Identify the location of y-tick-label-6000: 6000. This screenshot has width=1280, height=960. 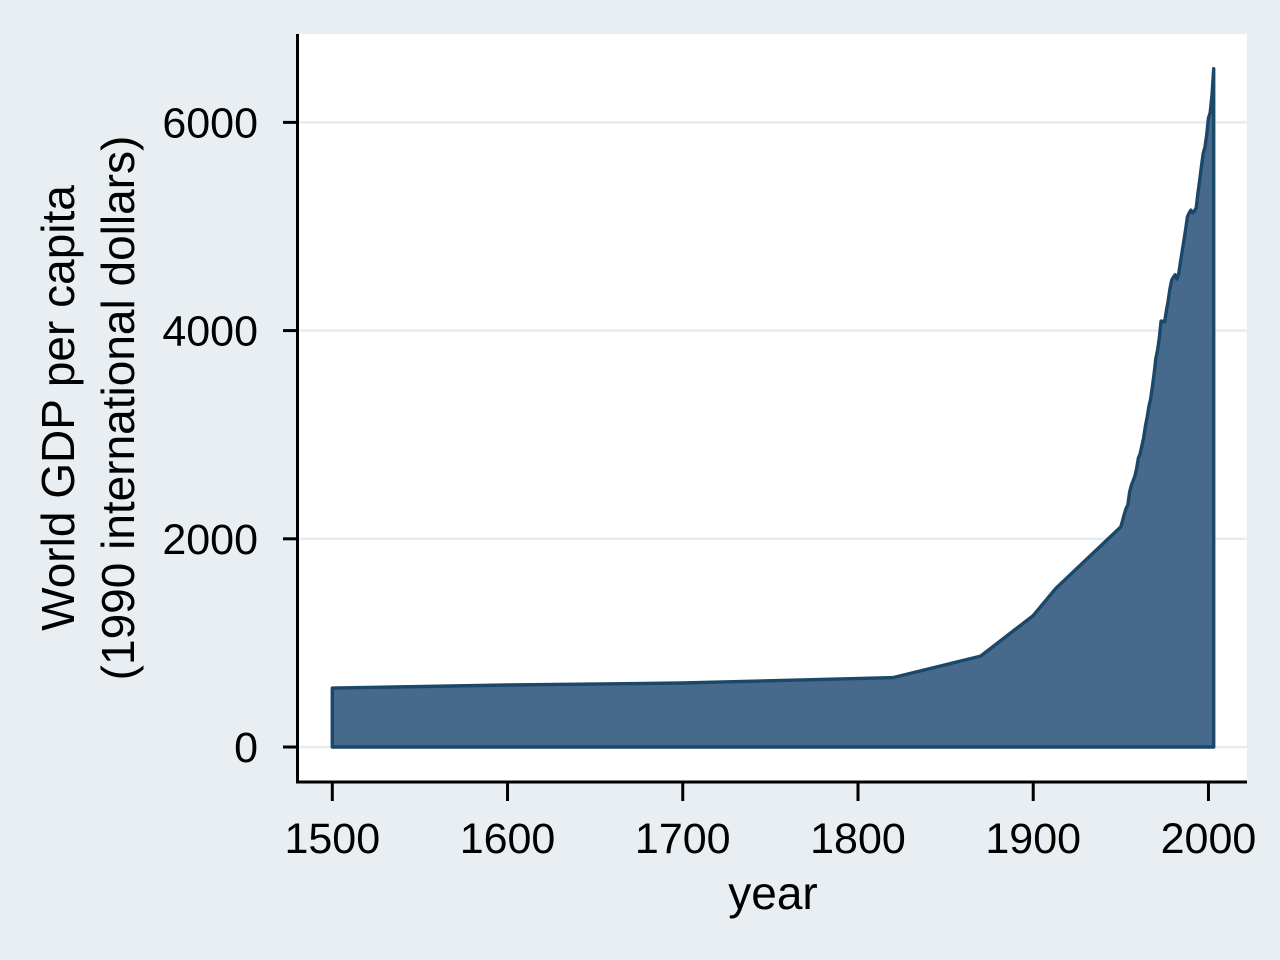
(210, 123).